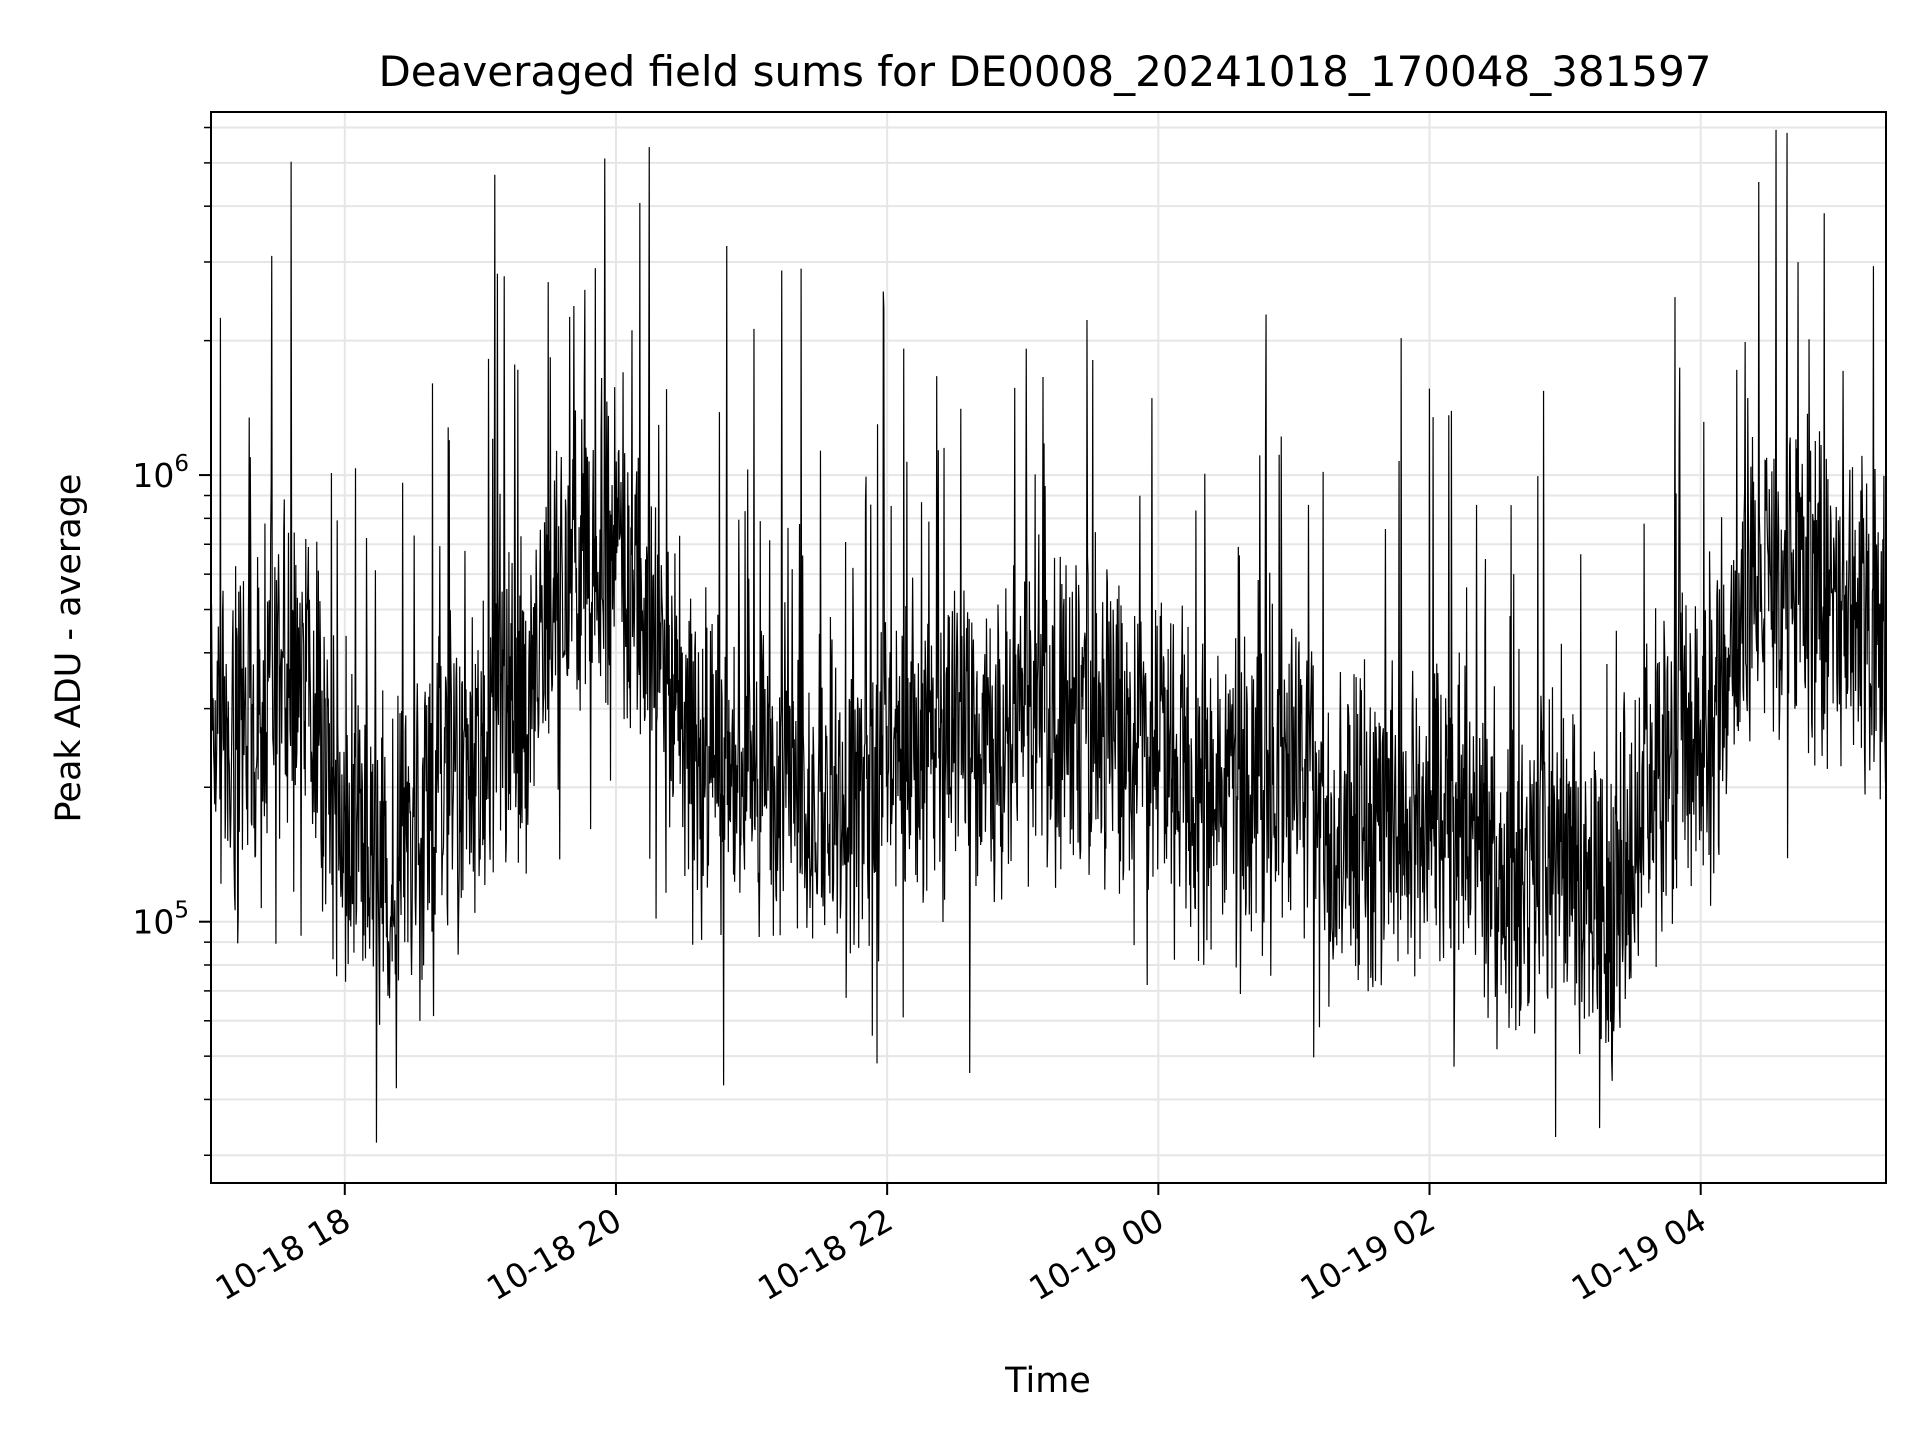 This screenshot has height=1440, width=1920. I want to click on y-tick-label: 10⁶, so click(160, 473).